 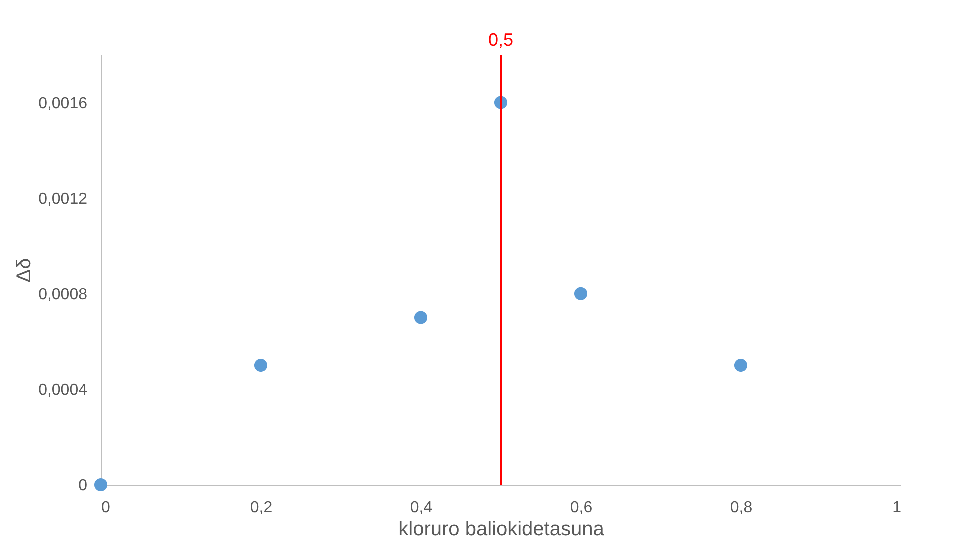 What do you see at coordinates (502, 529) in the screenshot?
I see `x-axis-title: kloruro baliokidetasuna` at bounding box center [502, 529].